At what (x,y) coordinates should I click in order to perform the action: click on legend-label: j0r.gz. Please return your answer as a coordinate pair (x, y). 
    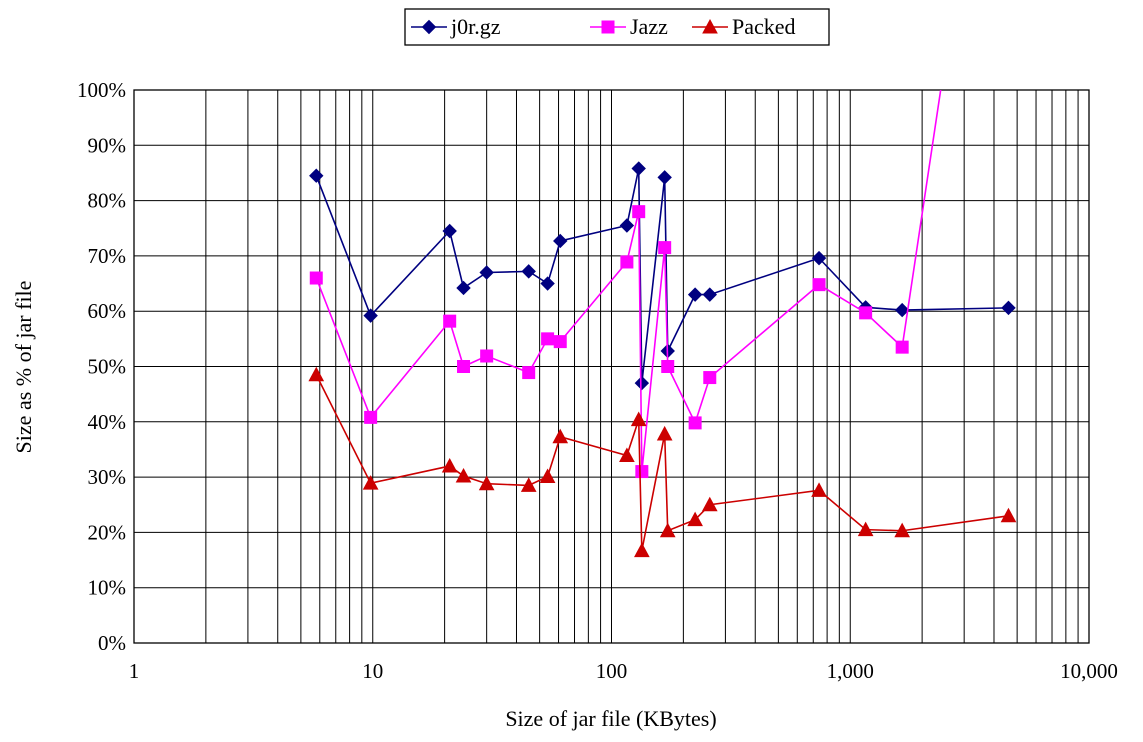
    Looking at the image, I should click on (475, 26).